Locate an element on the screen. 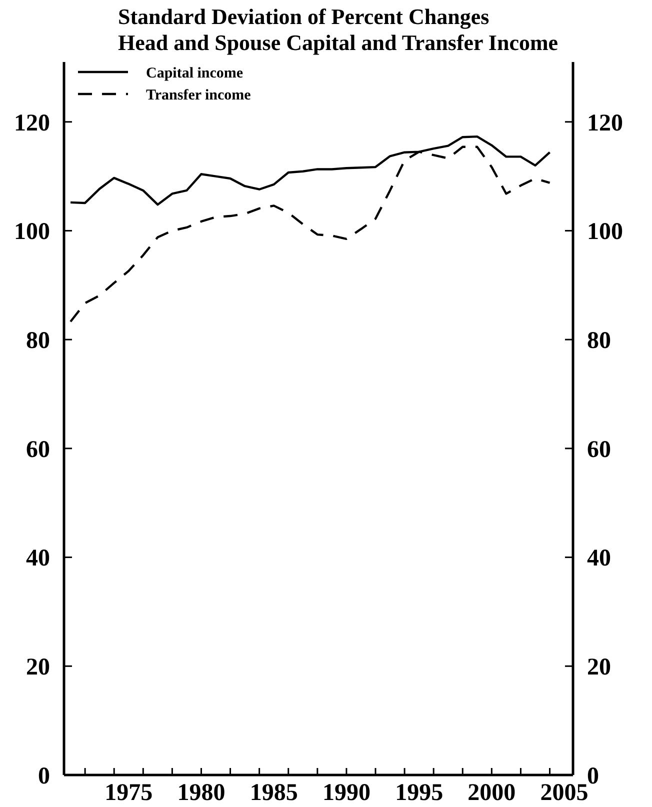 The width and height of the screenshot is (652, 807). y2-tick-label: 20 is located at coordinates (599, 667).